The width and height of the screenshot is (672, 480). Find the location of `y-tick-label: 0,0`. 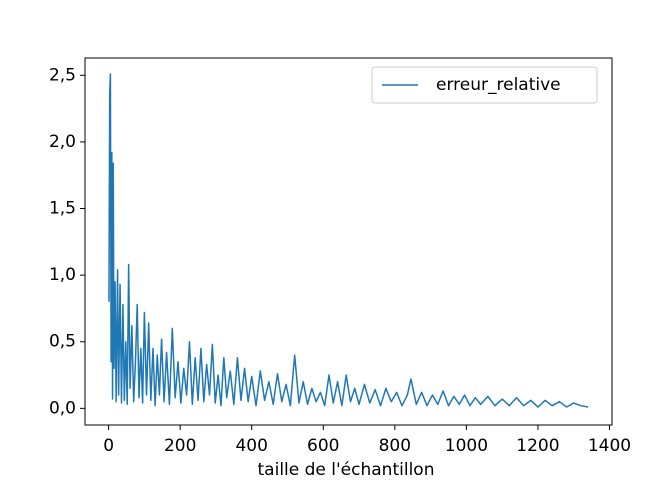

y-tick-label: 0,0 is located at coordinates (62, 408).